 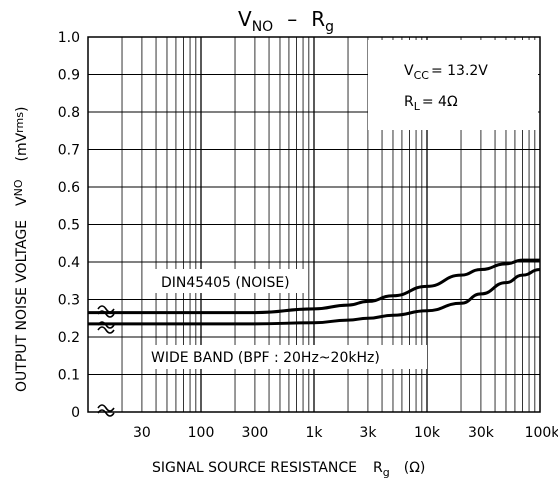 I want to click on x-tick-label: 100, so click(x=201, y=433).